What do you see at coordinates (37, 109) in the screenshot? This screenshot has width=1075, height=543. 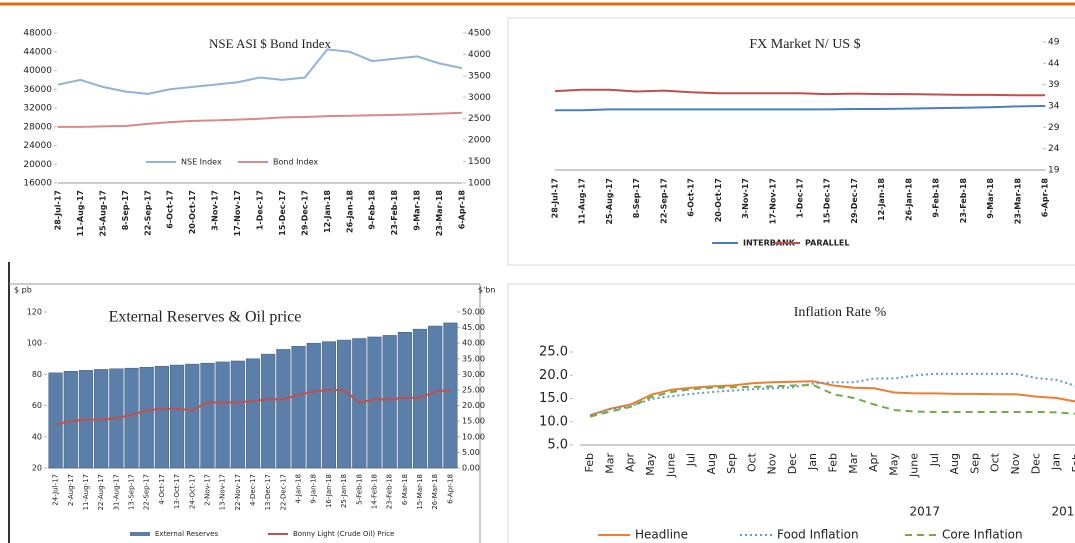 I see `y-tick-label: 32000` at bounding box center [37, 109].